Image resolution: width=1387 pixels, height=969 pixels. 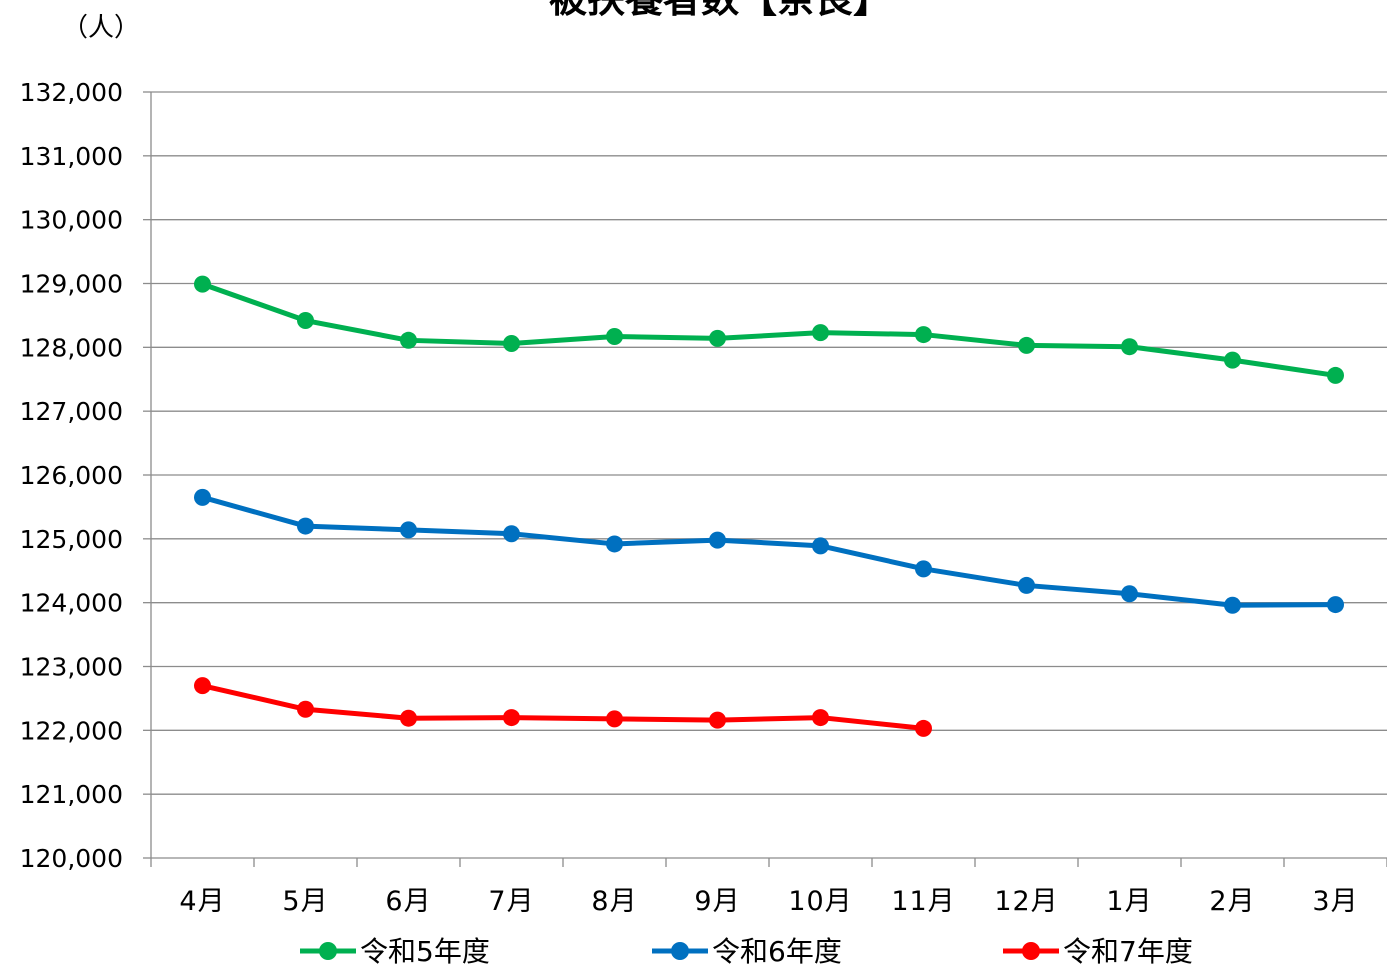 I want to click on y-tick-label: 130,000, so click(x=71, y=220).